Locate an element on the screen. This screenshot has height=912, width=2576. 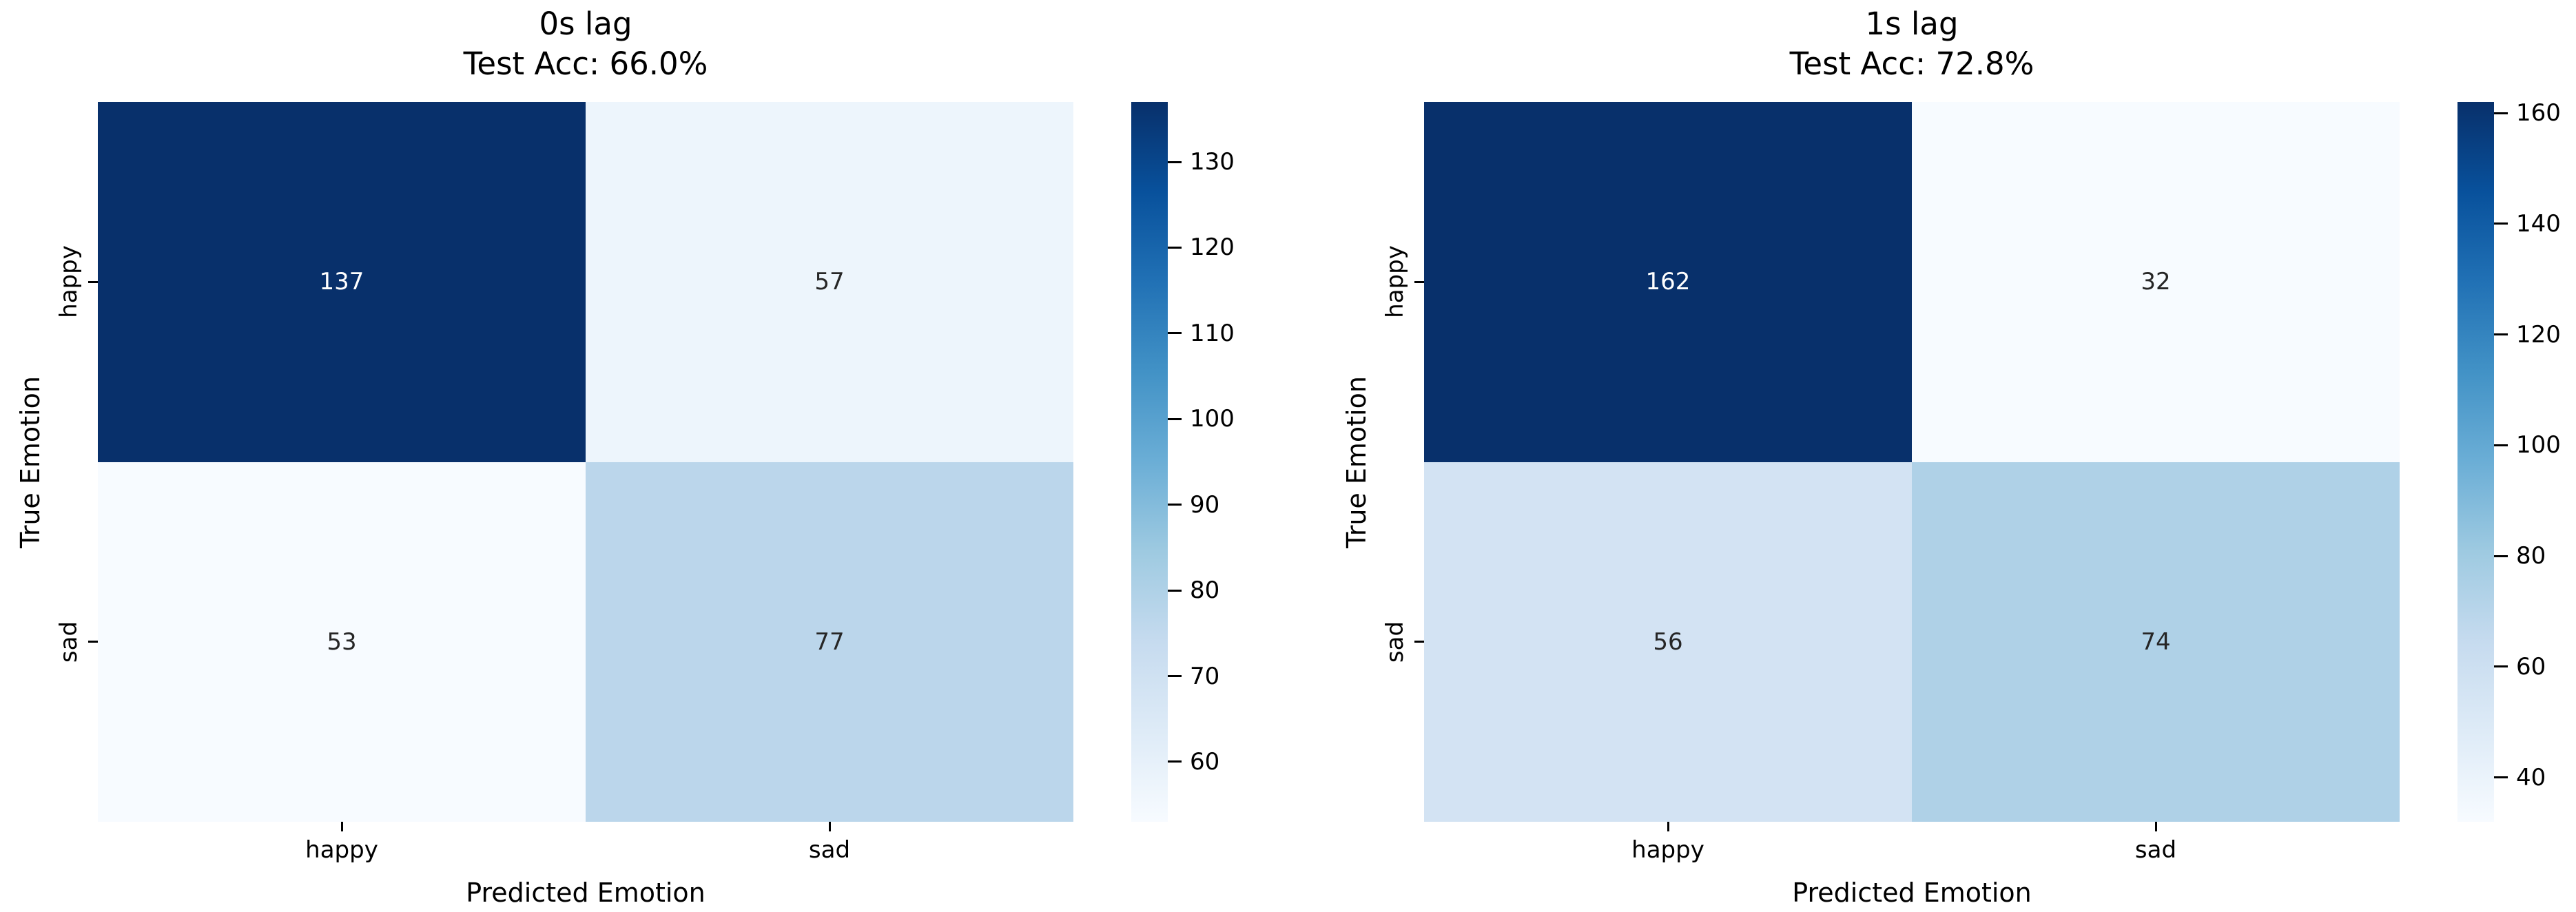
heatmap-cell: 74 is located at coordinates (2156, 642).